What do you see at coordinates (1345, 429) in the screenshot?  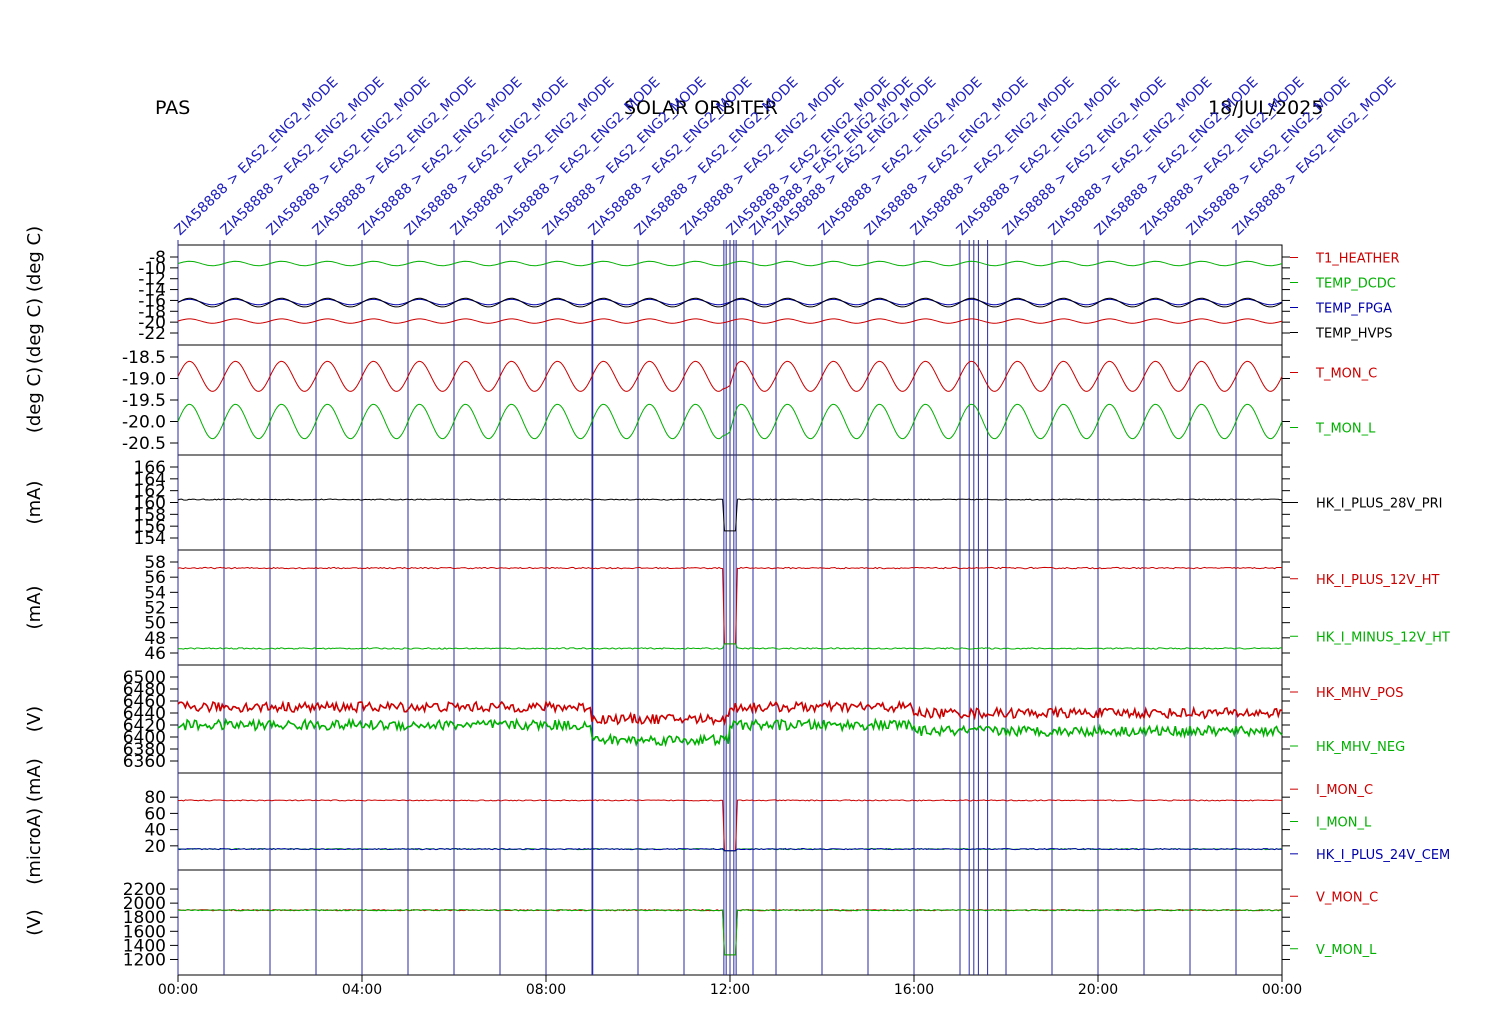 I see `legend-label: T_MON_L` at bounding box center [1345, 429].